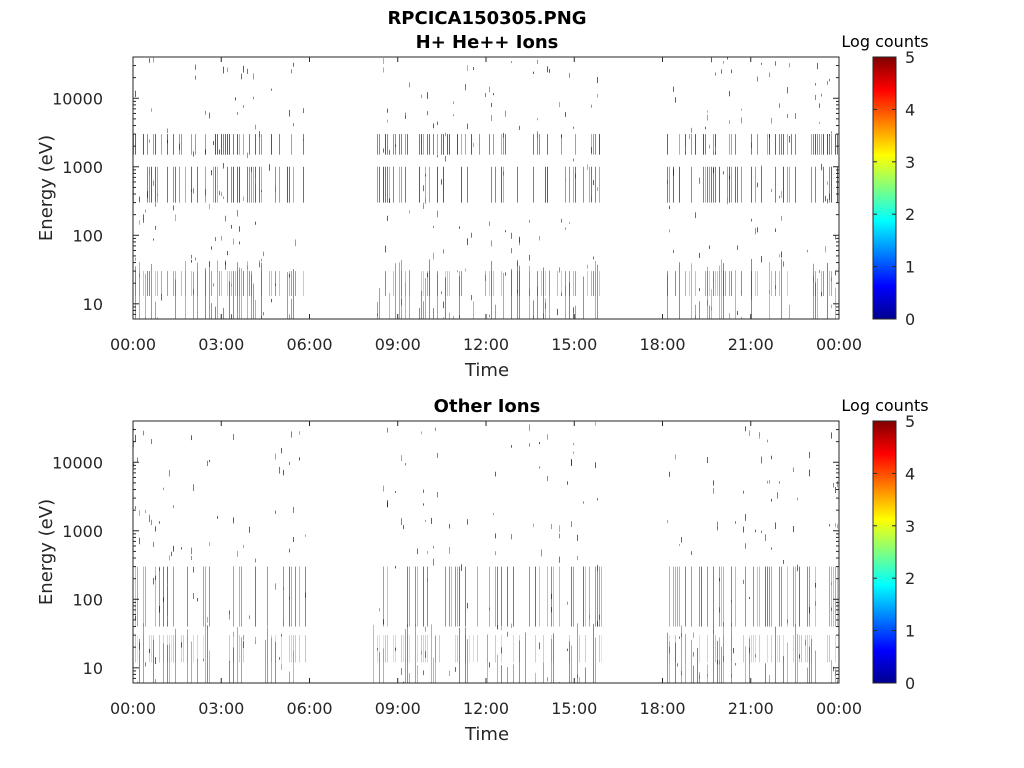 Image resolution: width=1024 pixels, height=768 pixels. What do you see at coordinates (884, 405) in the screenshot?
I see `colorbar-label: Log counts` at bounding box center [884, 405].